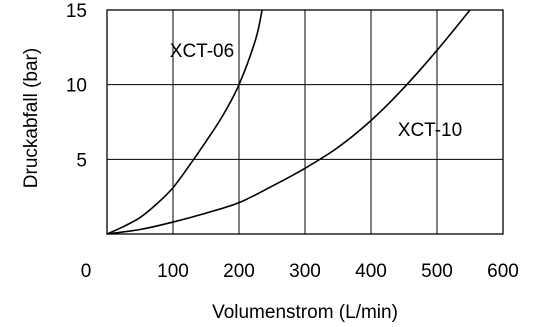  What do you see at coordinates (503, 271) in the screenshot?
I see `x-tick-label: 600` at bounding box center [503, 271].